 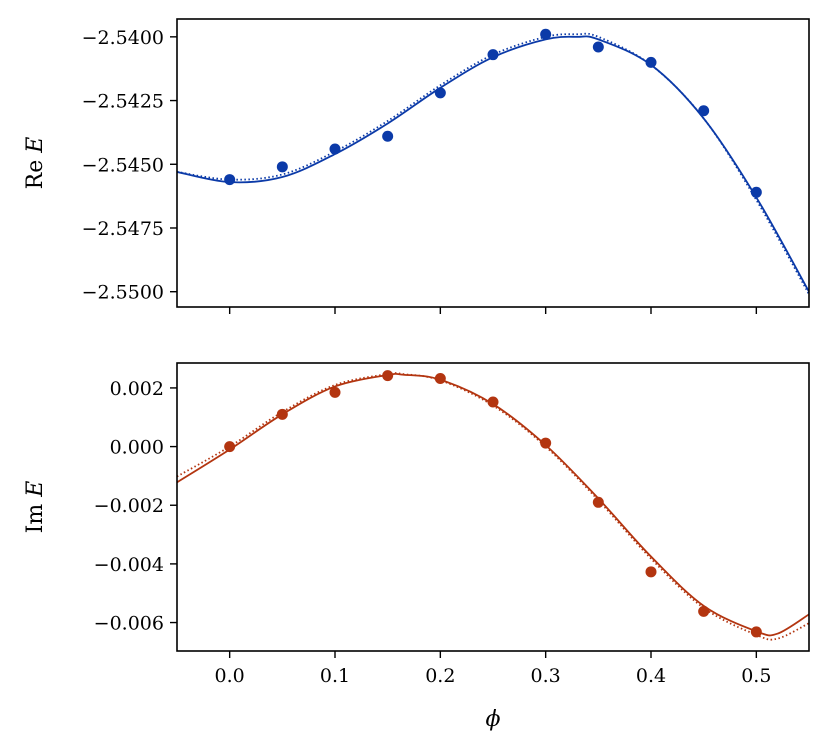 I want to click on bottom-y-axis-label: Im E, so click(x=35, y=507).